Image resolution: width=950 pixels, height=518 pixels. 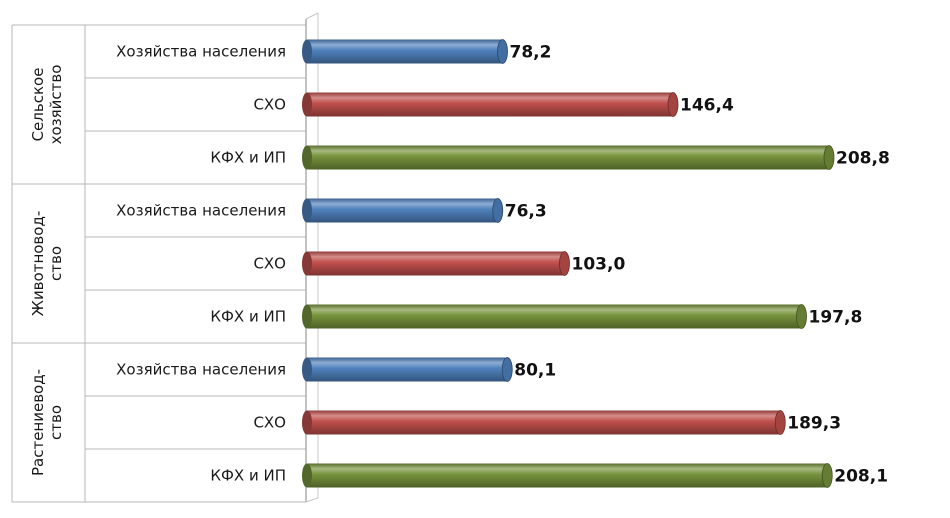 What do you see at coordinates (56, 105) in the screenshot?
I see `group-label-line: хозяйство` at bounding box center [56, 105].